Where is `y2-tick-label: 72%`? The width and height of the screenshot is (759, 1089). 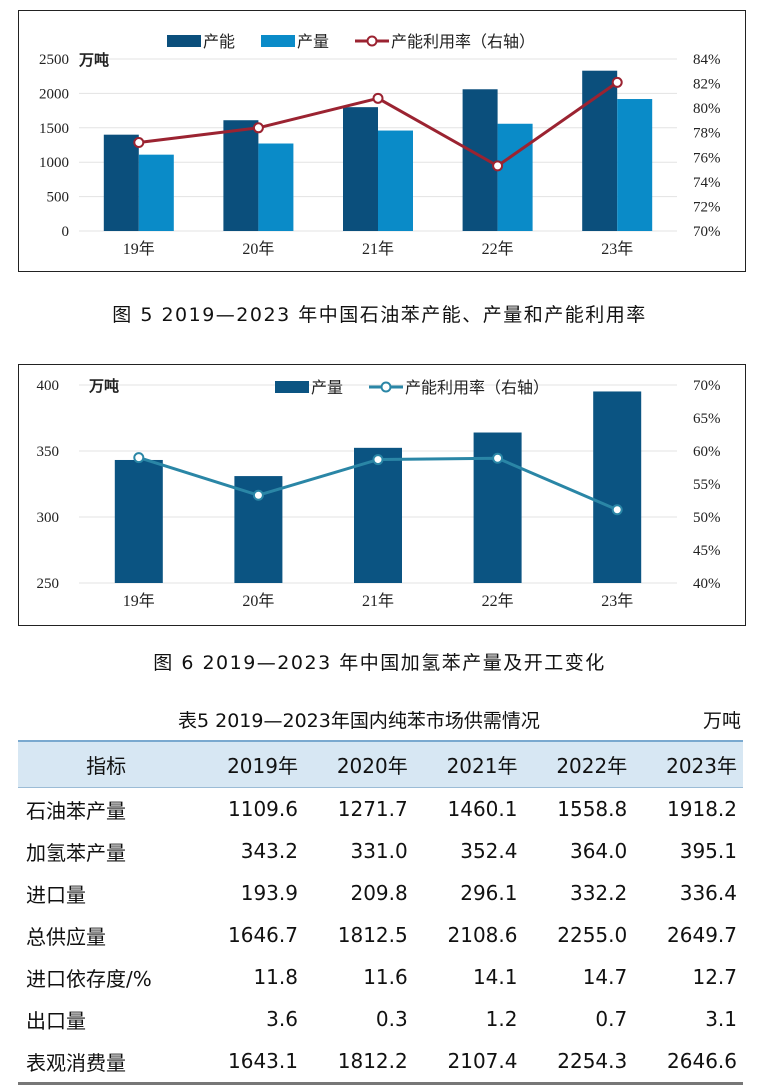
y2-tick-label: 72% is located at coordinates (707, 207).